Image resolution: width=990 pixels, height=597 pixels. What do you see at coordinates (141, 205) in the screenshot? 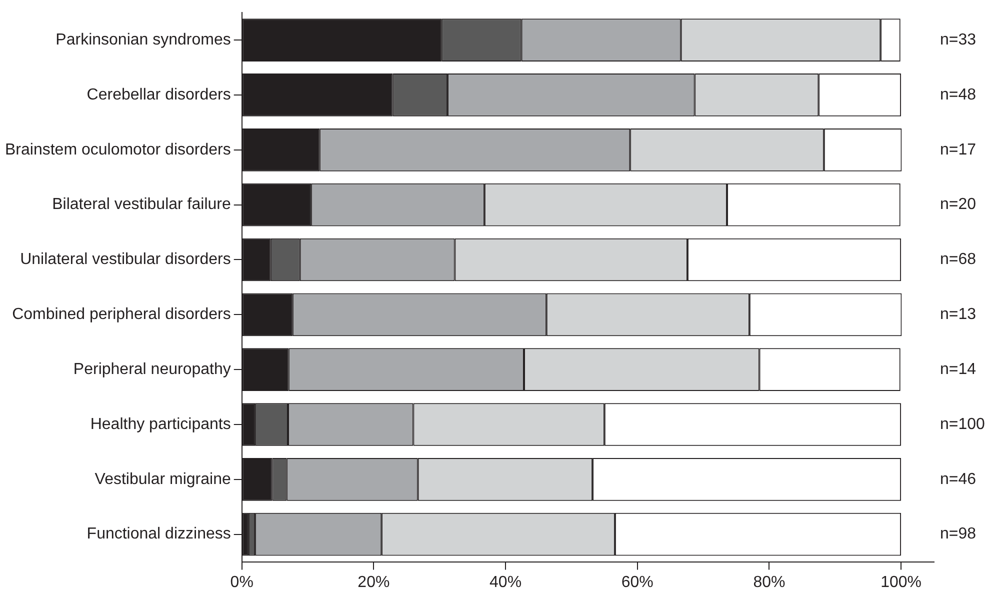
I see `y-tick-label: Bilateral vestibular failure` at bounding box center [141, 205].